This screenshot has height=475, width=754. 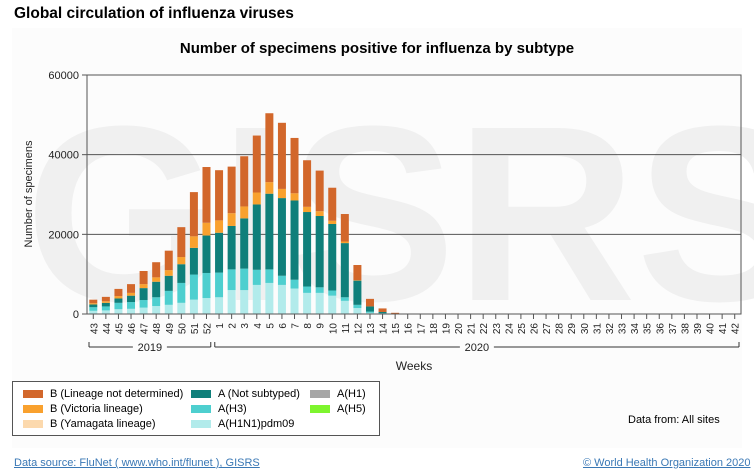 I want to click on legend-item: A(H5), so click(x=338, y=409).